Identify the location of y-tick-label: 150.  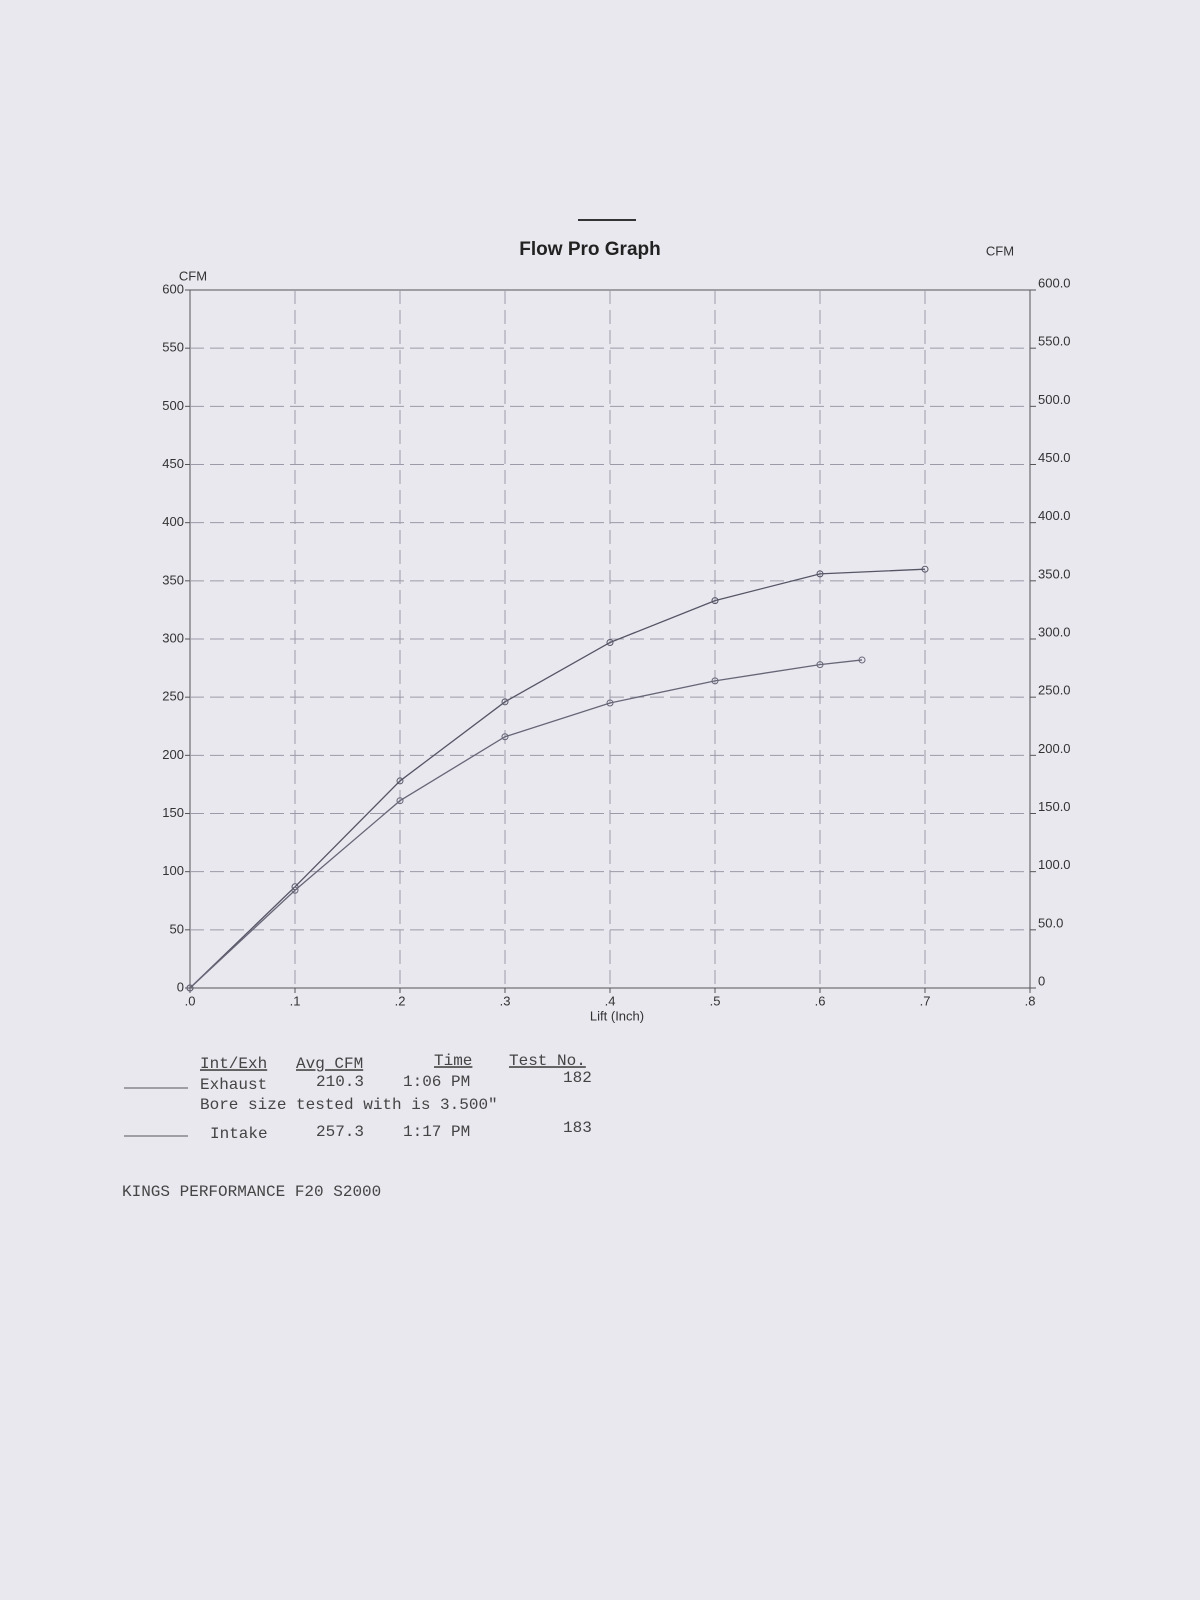
(173, 812).